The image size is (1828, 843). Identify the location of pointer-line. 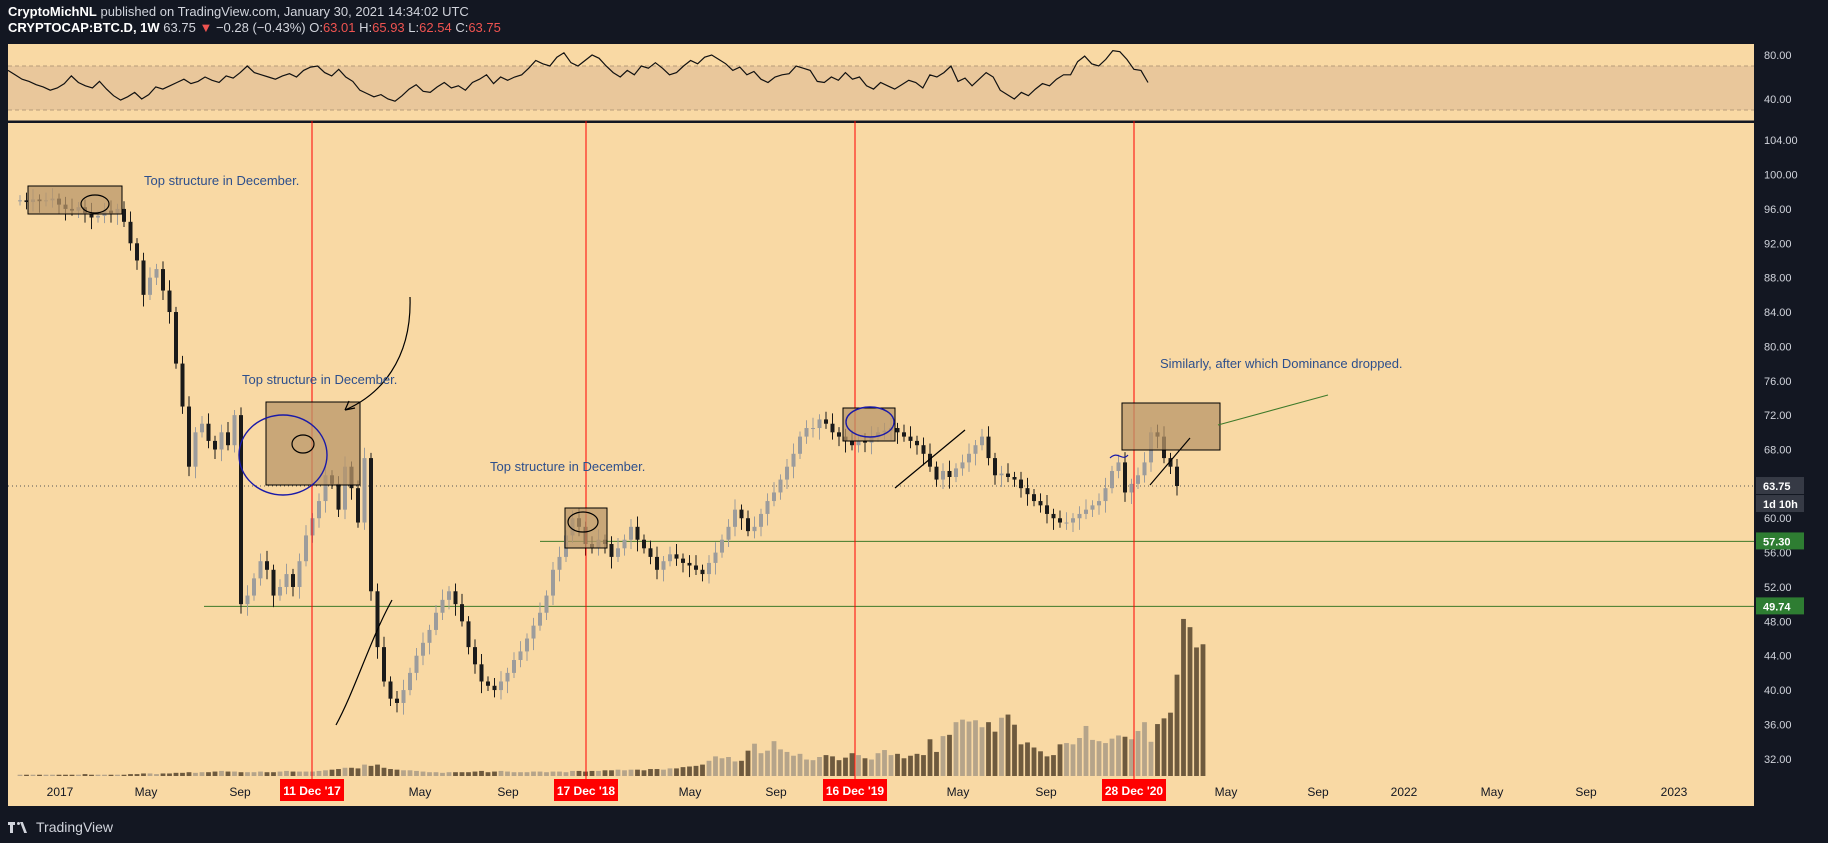
(1273, 410).